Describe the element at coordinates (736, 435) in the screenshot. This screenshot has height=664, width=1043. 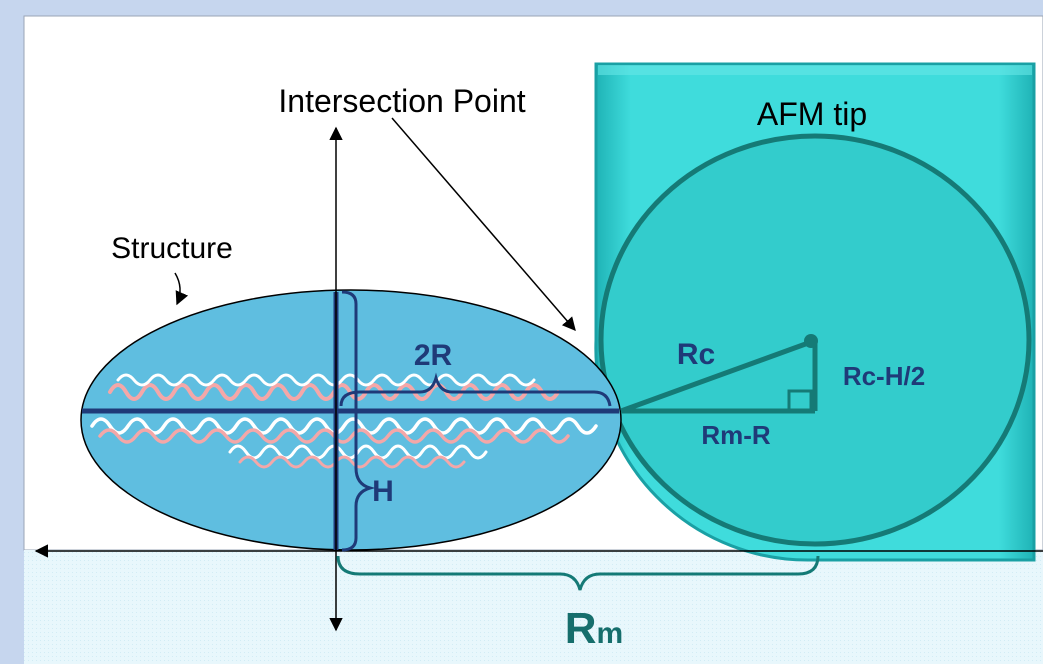
I see `rm-minus-r-label: Rm-R` at that location.